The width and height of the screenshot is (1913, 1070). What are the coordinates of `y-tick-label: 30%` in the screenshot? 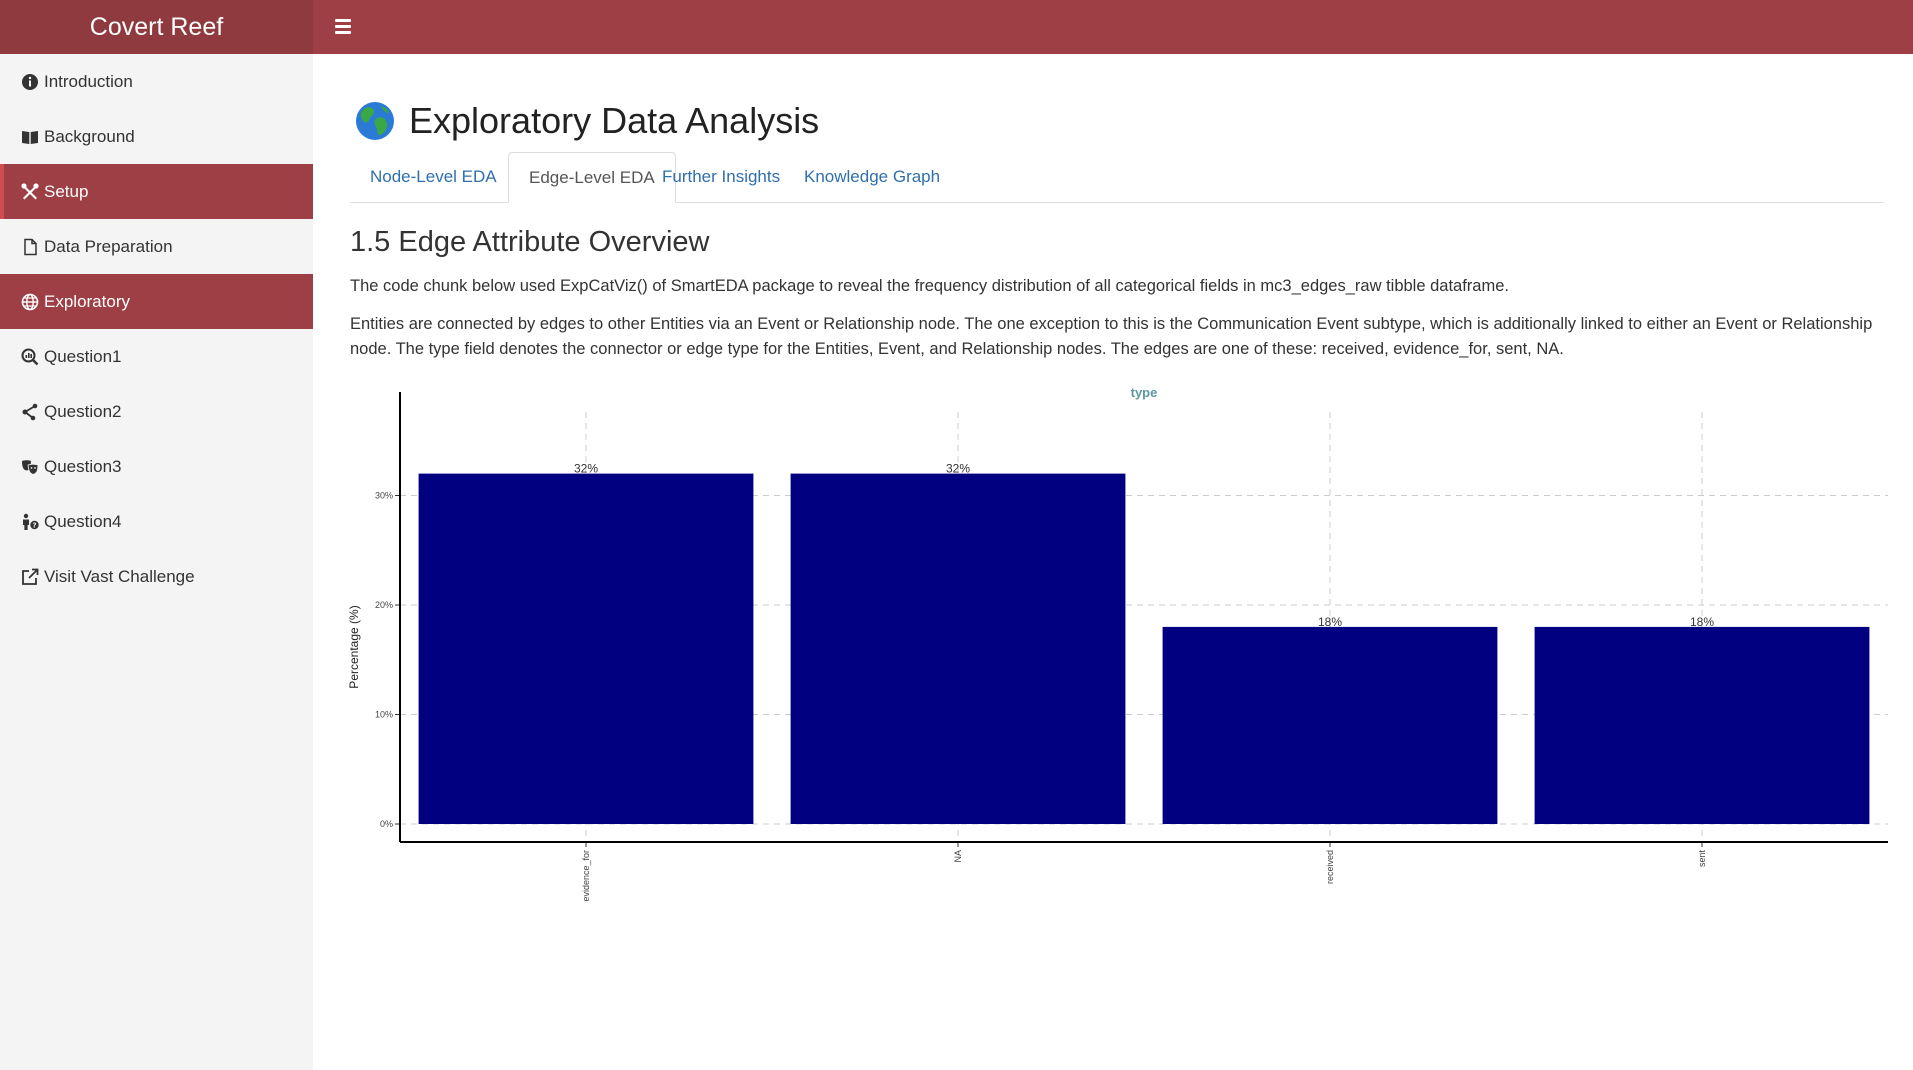 It's located at (384, 496).